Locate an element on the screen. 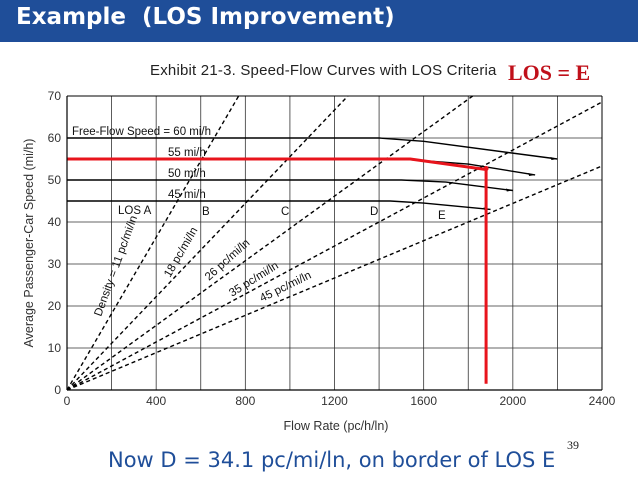 This screenshot has height=478, width=638. x-tick-label: 0 is located at coordinates (67, 401).